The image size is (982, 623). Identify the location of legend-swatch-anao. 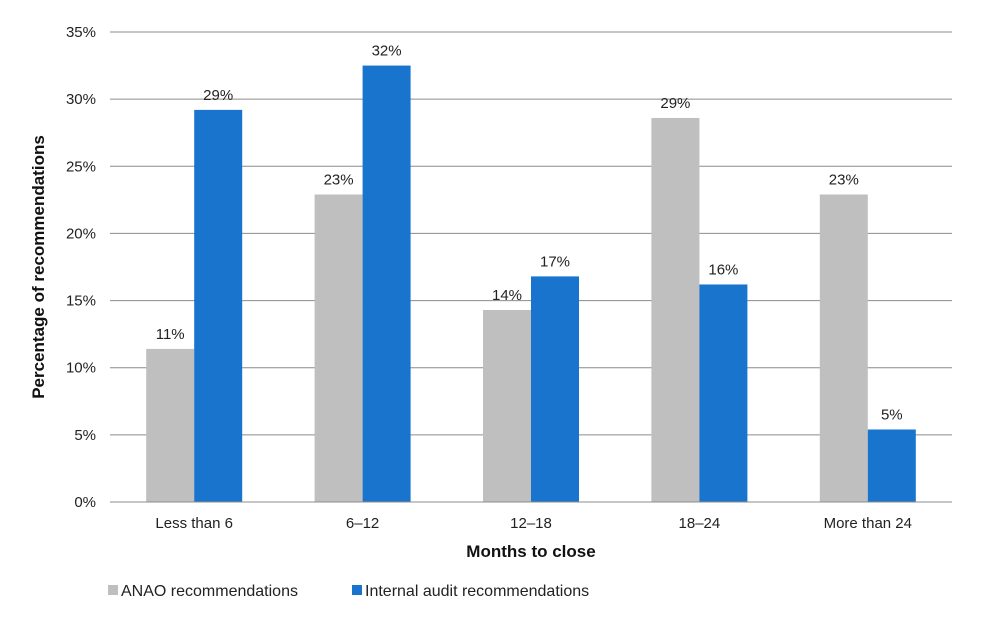
(113, 590).